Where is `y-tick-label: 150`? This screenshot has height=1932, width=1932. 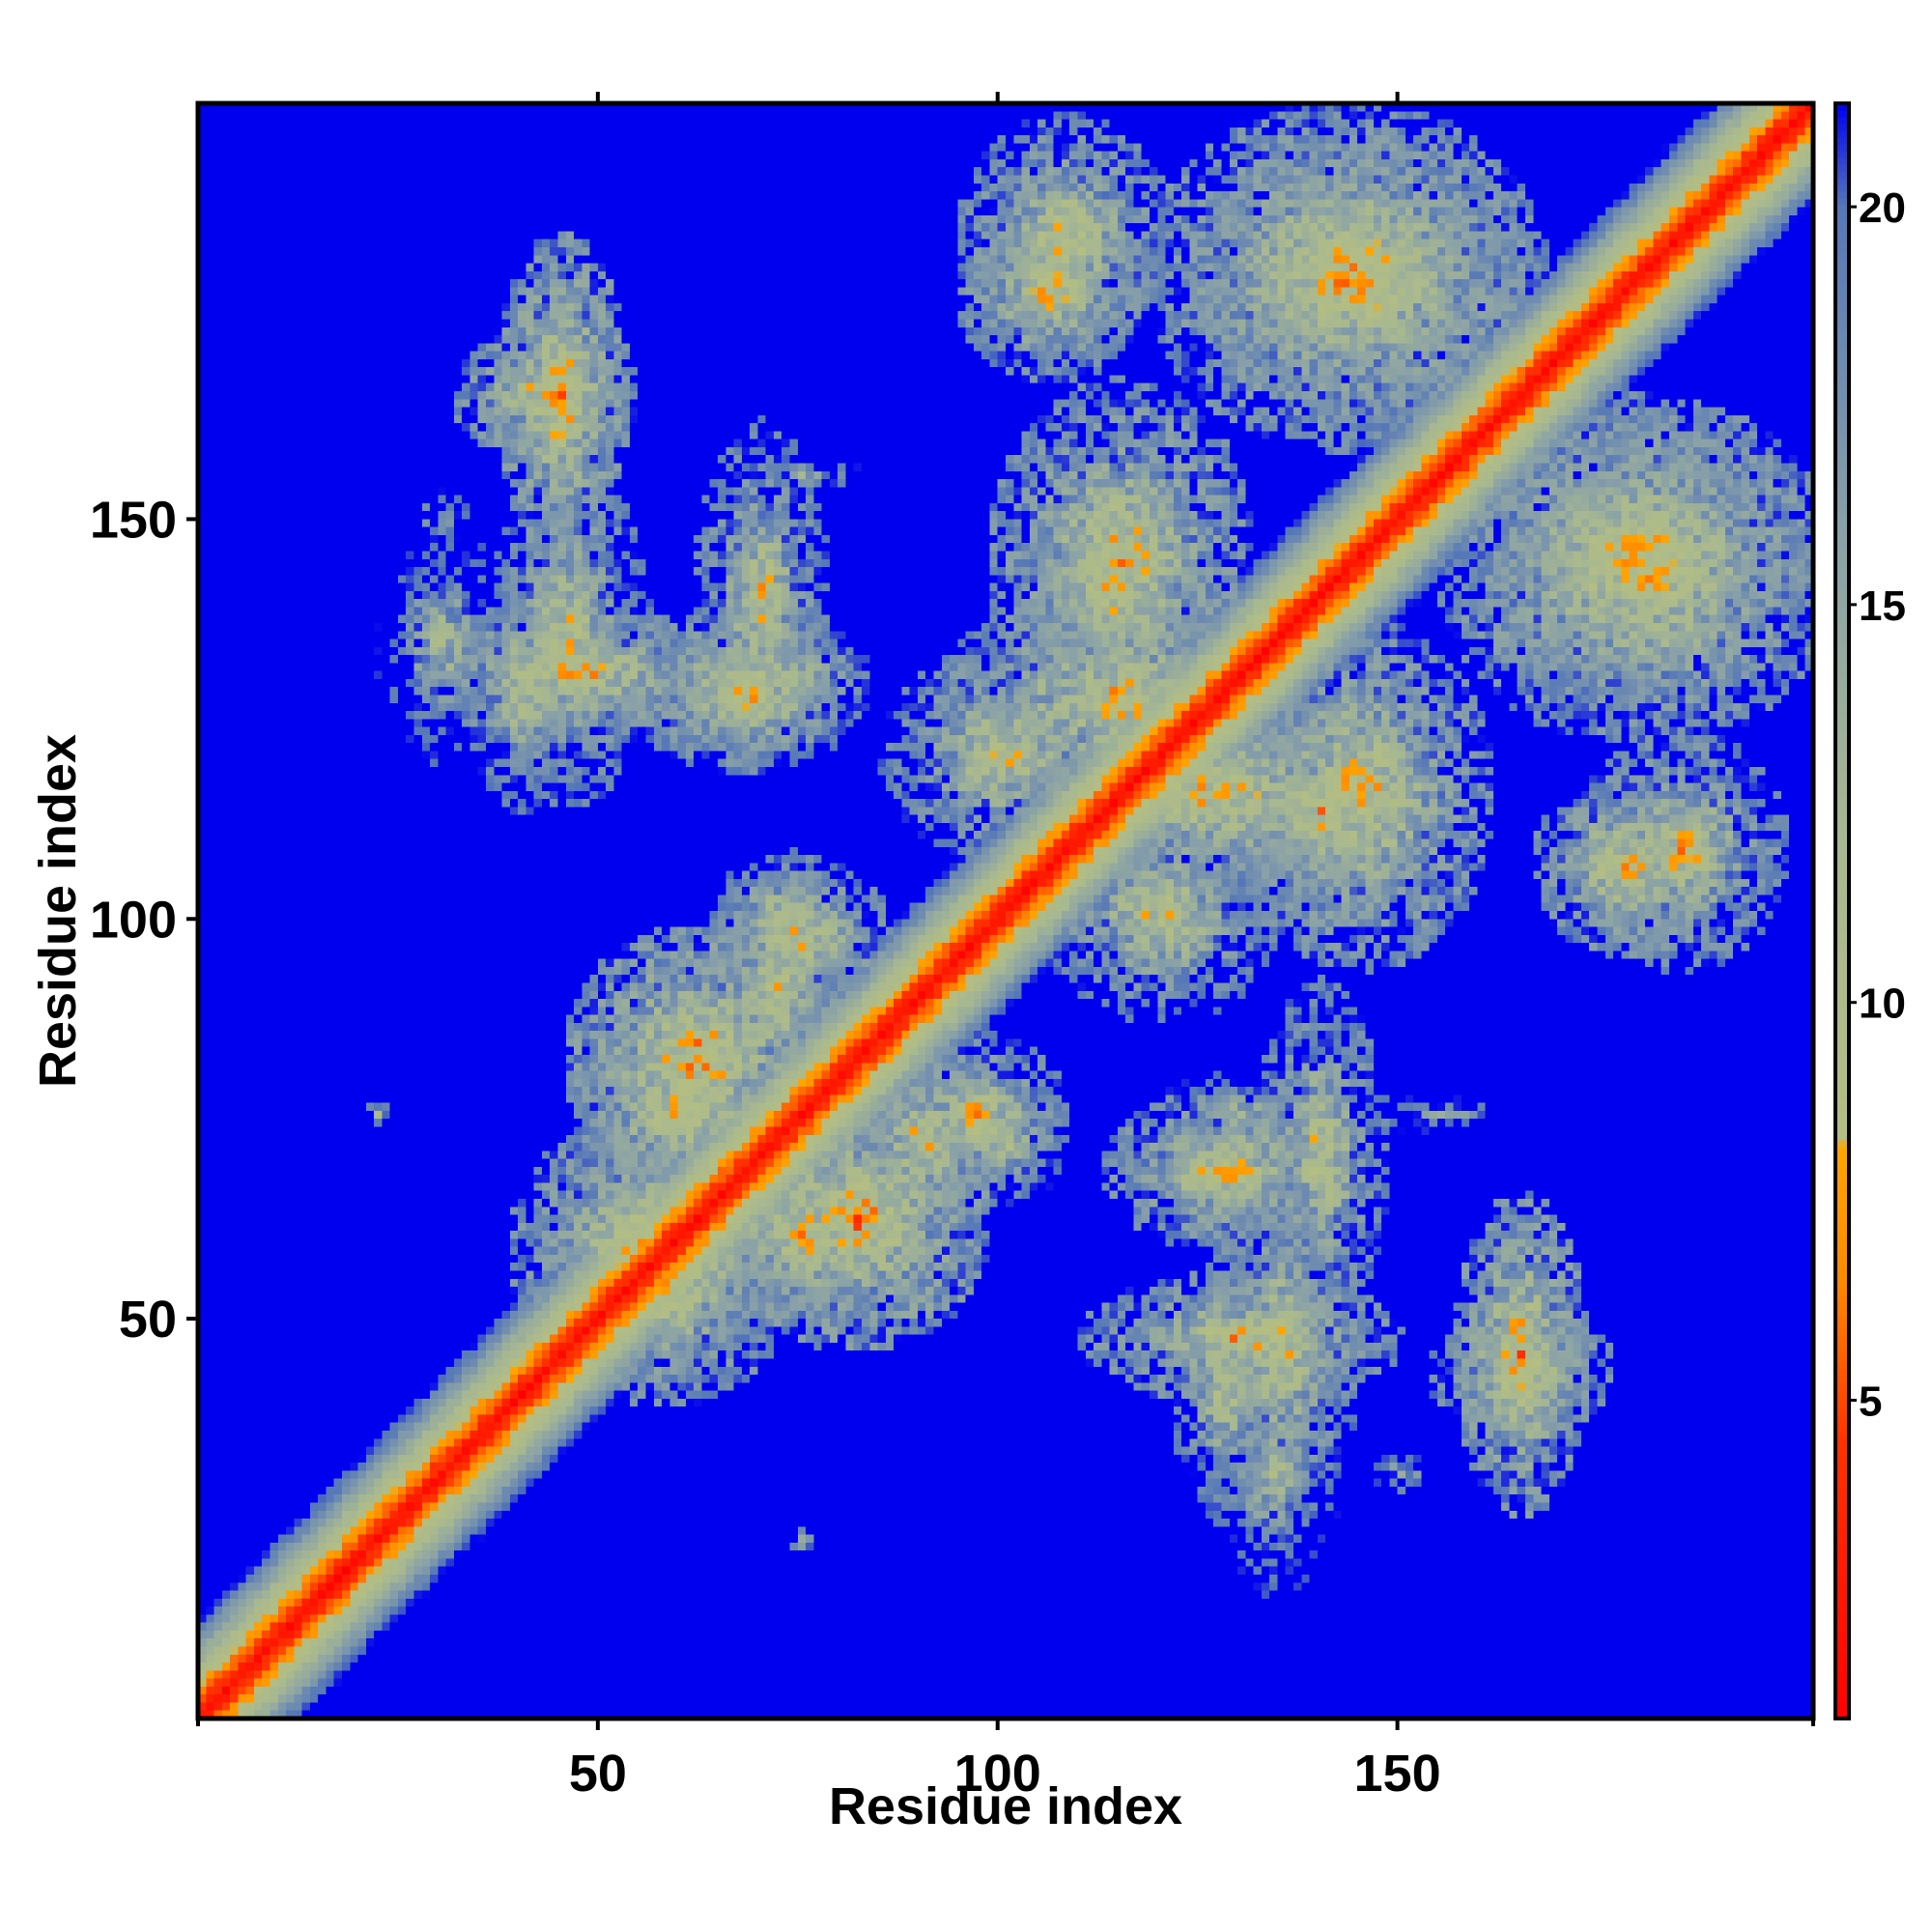
y-tick-label: 150 is located at coordinates (133, 520).